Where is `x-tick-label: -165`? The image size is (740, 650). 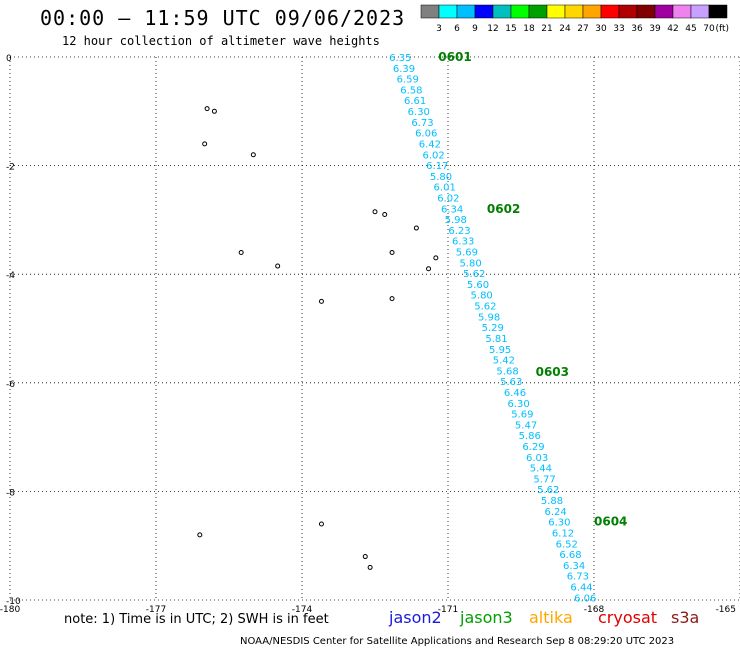 x-tick-label: -165 is located at coordinates (726, 610).